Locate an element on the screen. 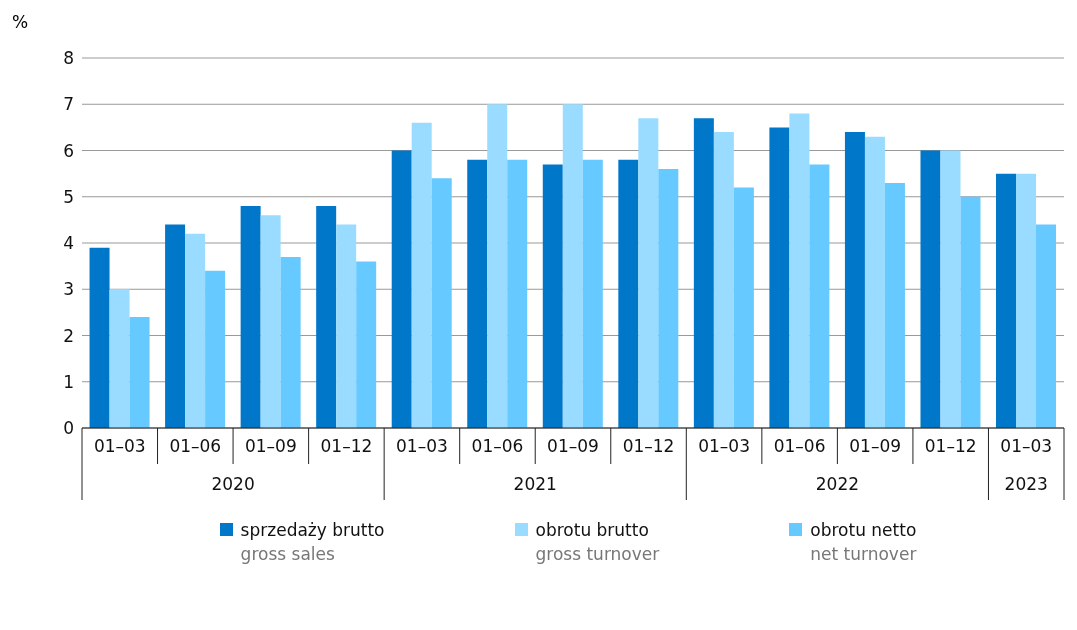 The image size is (1077, 630). y-tick-label: 2 is located at coordinates (68, 335).